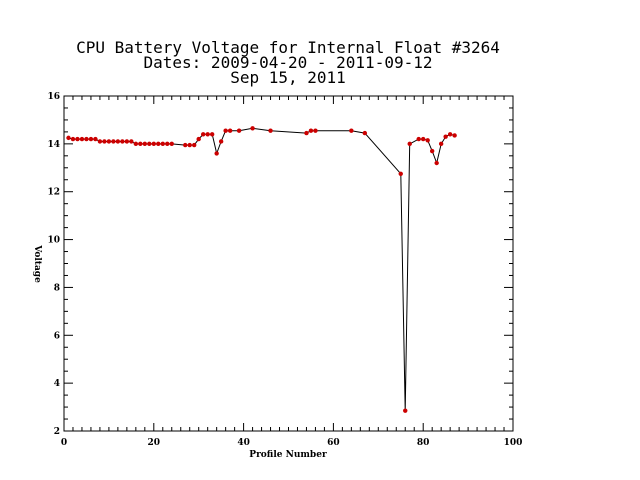 The height and width of the screenshot is (480, 640). I want to click on title-line-3: Sep 15, 2011, so click(288, 77).